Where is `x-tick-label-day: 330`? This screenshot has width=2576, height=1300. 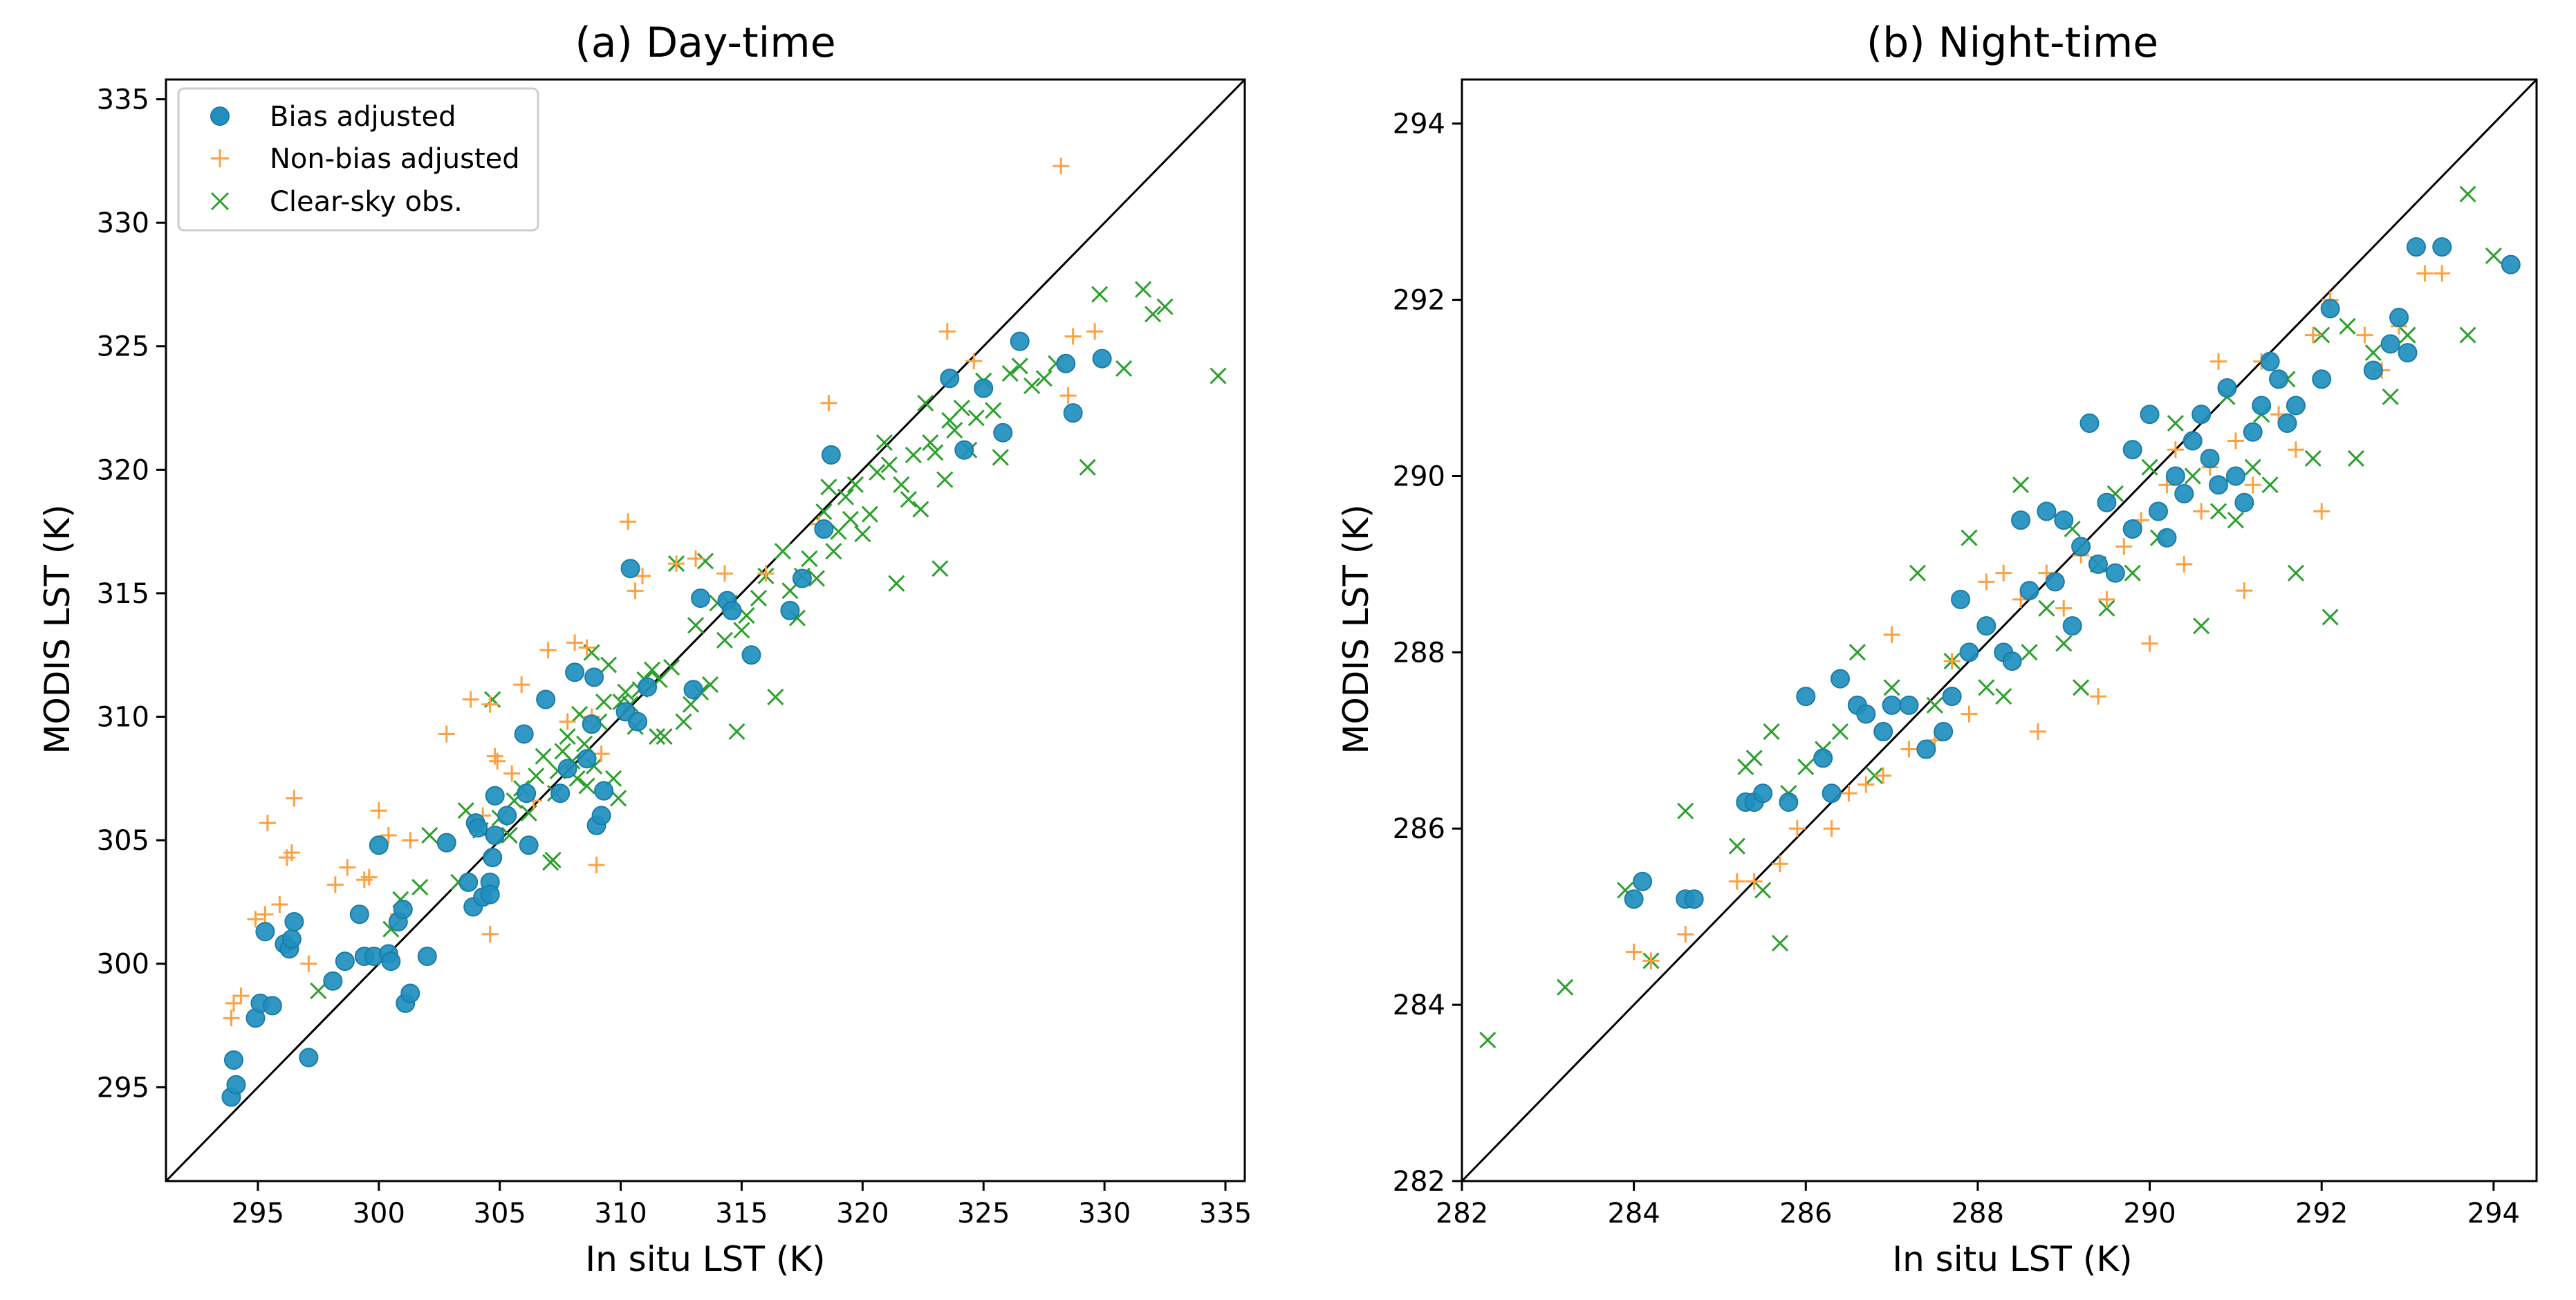 x-tick-label-day: 330 is located at coordinates (1104, 1213).